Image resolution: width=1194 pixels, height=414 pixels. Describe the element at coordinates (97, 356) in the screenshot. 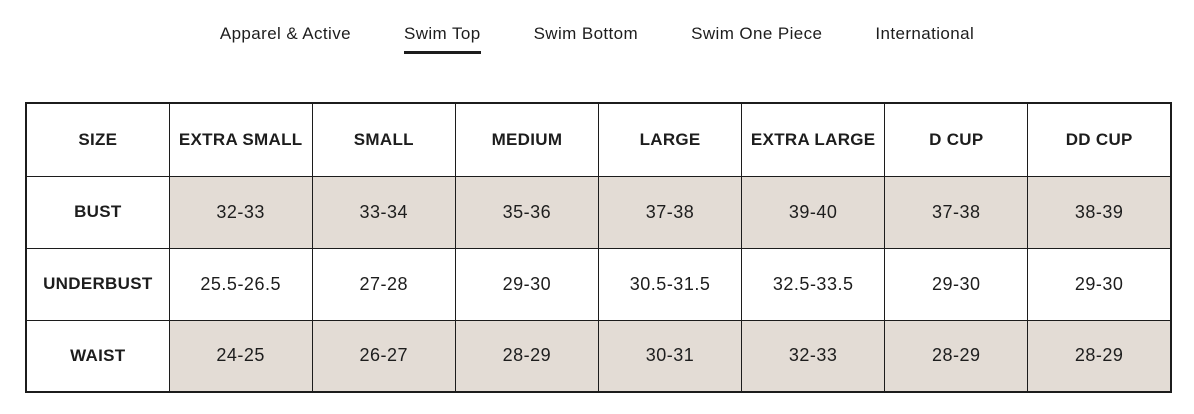

I see `row-label-waist: WAIST` at that location.